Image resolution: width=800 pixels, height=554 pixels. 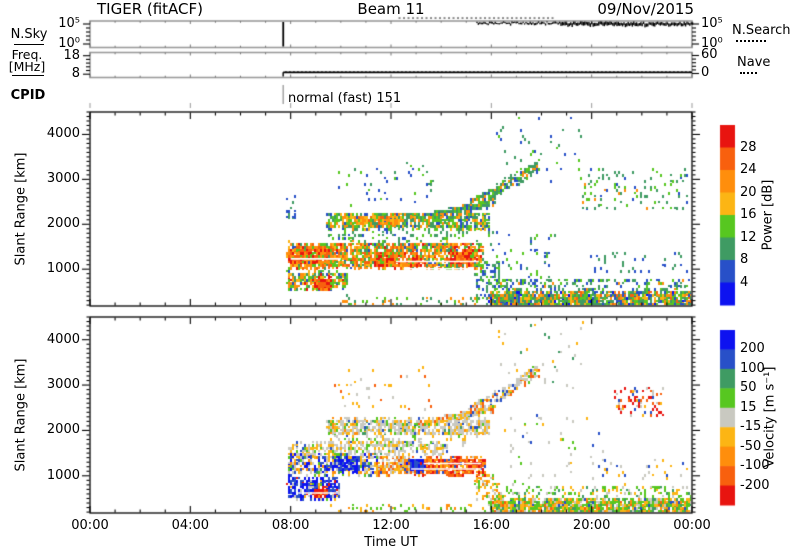 I want to click on power-colorbar-tick-label: 4, so click(x=744, y=282).